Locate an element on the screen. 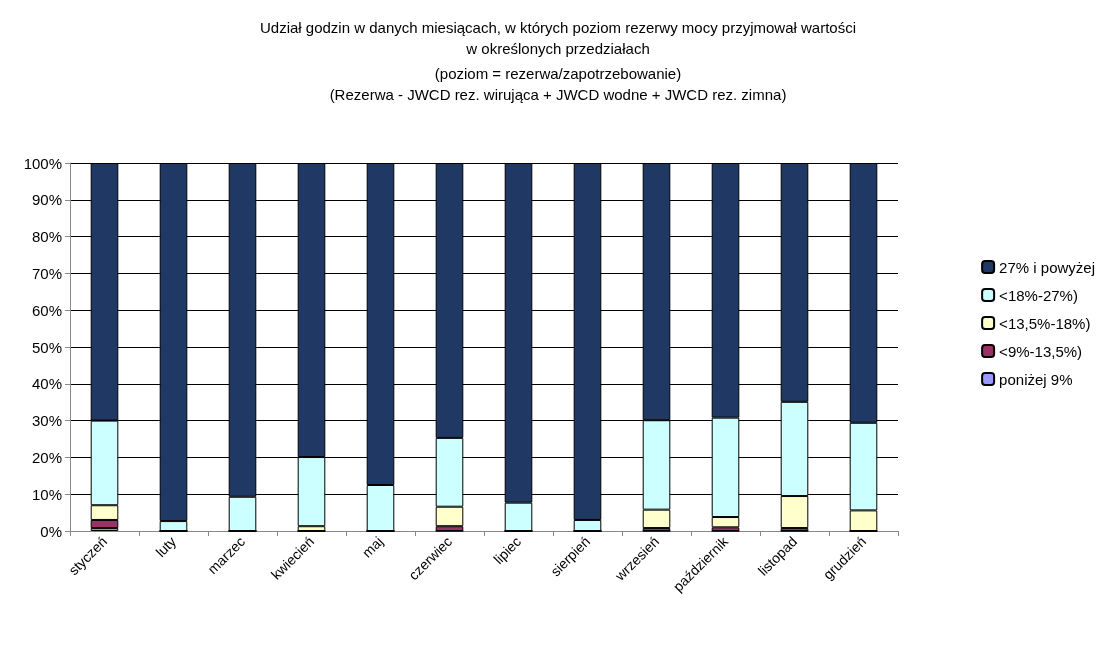  legend-label: <9%-13,5%) is located at coordinates (1041, 351).